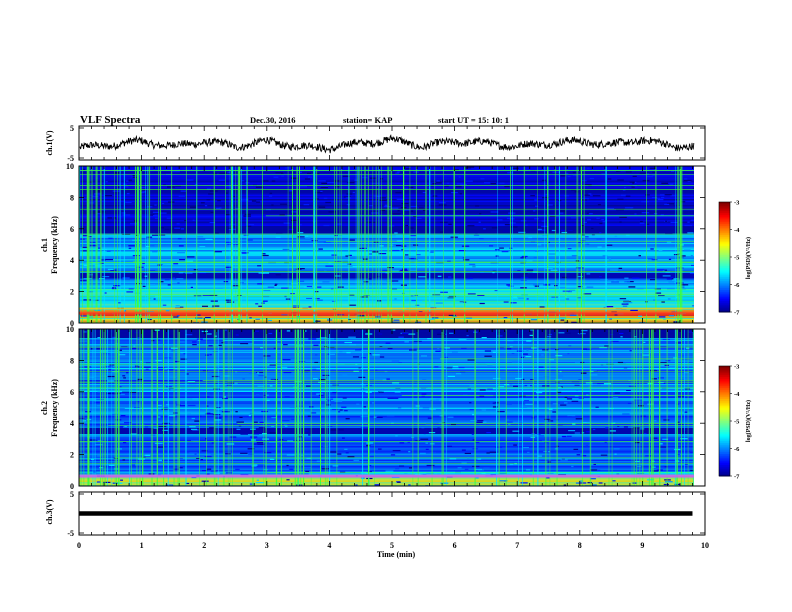 Image resolution: width=792 pixels, height=612 pixels. What do you see at coordinates (737, 313) in the screenshot?
I see `ch1-colorbar-tick: -7` at bounding box center [737, 313].